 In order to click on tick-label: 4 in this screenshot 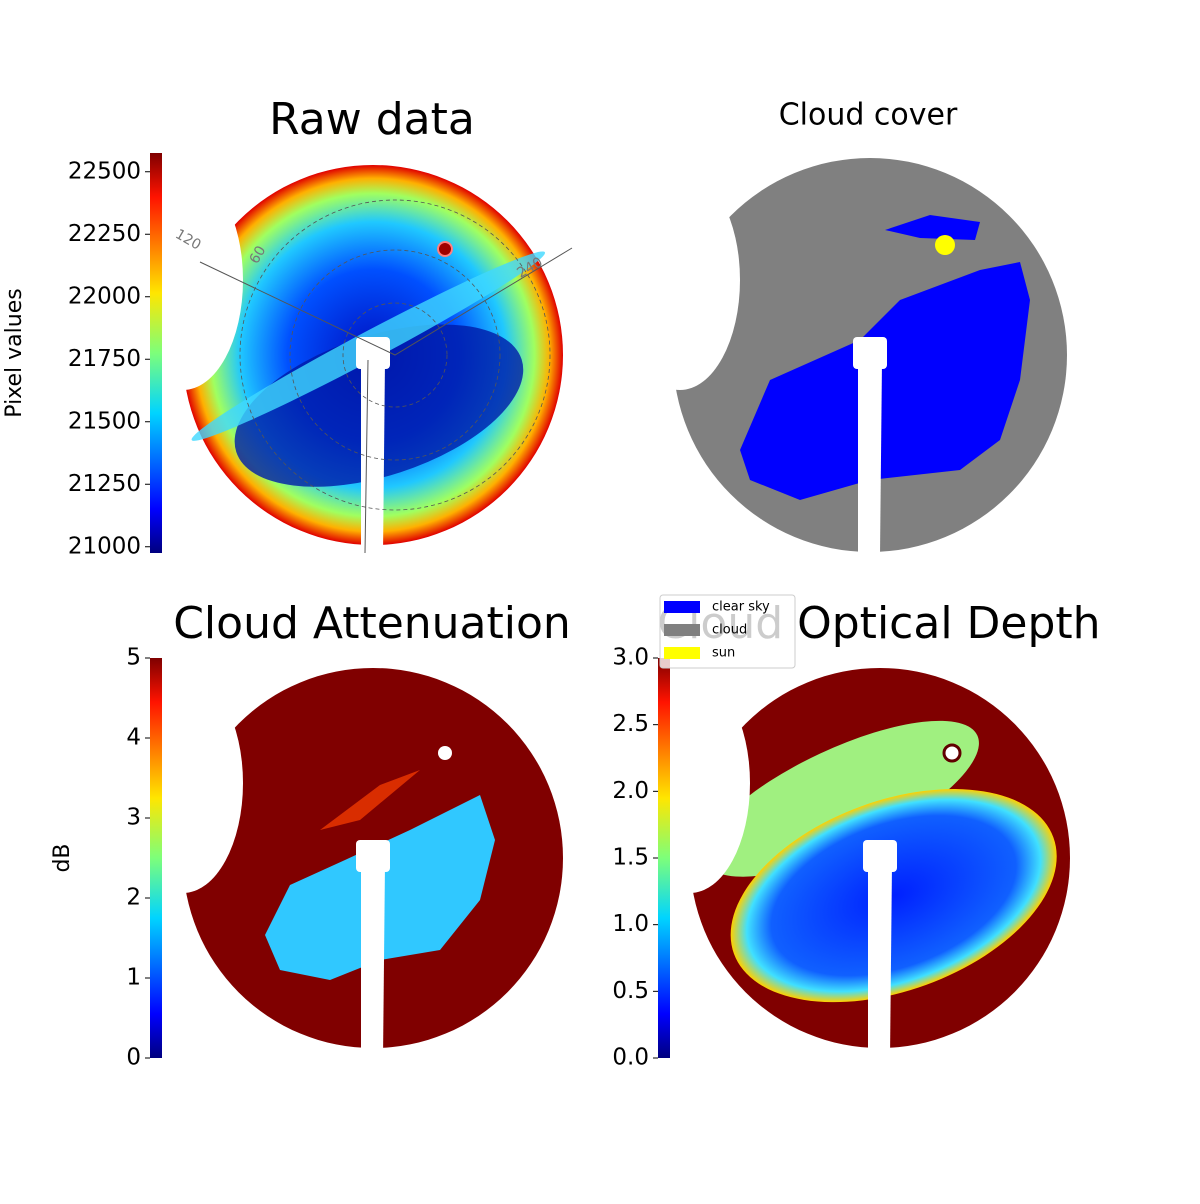, I will do `click(133, 738)`.